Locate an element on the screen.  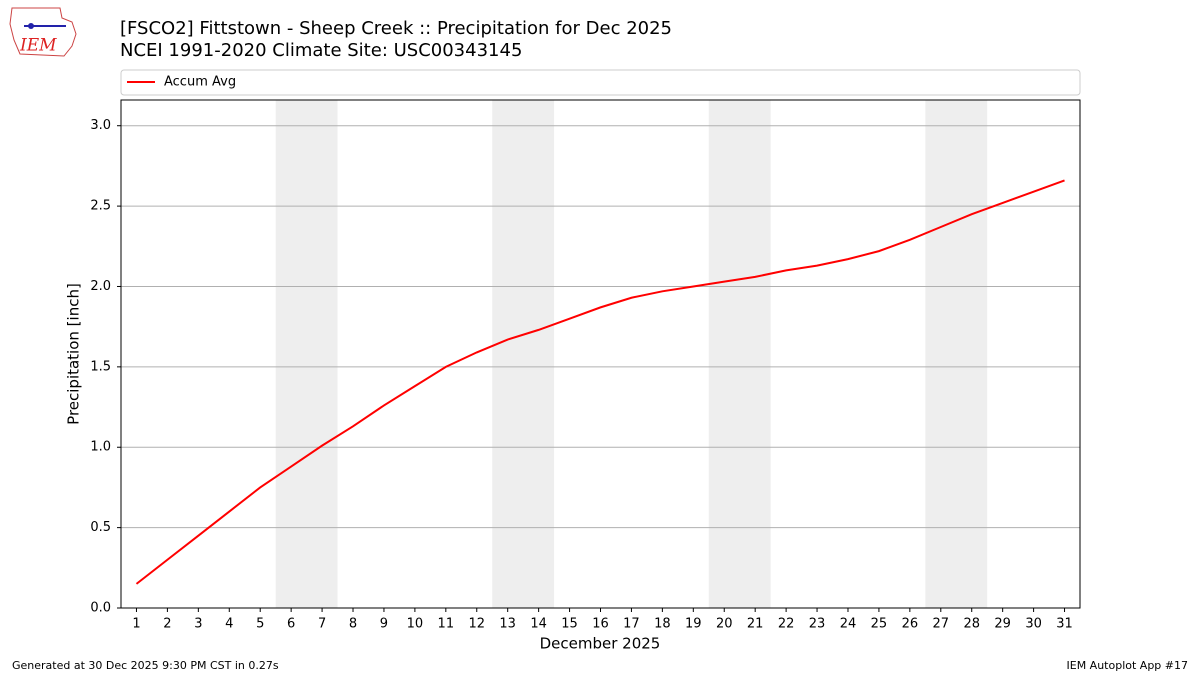
x-tick-label: 1 is located at coordinates (136, 624).